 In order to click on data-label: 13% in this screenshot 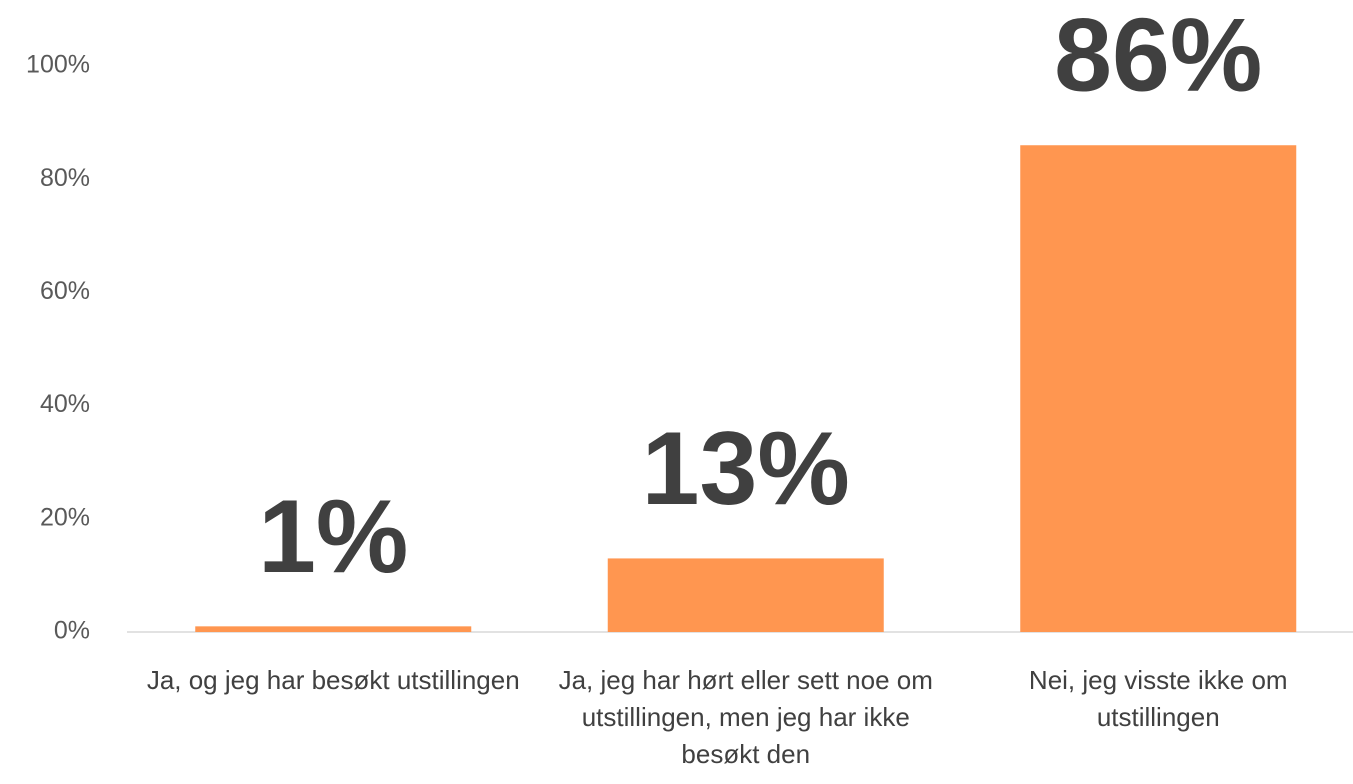, I will do `click(746, 469)`.